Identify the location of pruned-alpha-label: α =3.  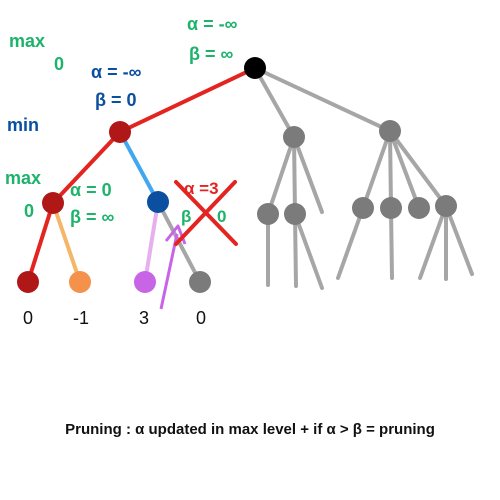
(201, 188).